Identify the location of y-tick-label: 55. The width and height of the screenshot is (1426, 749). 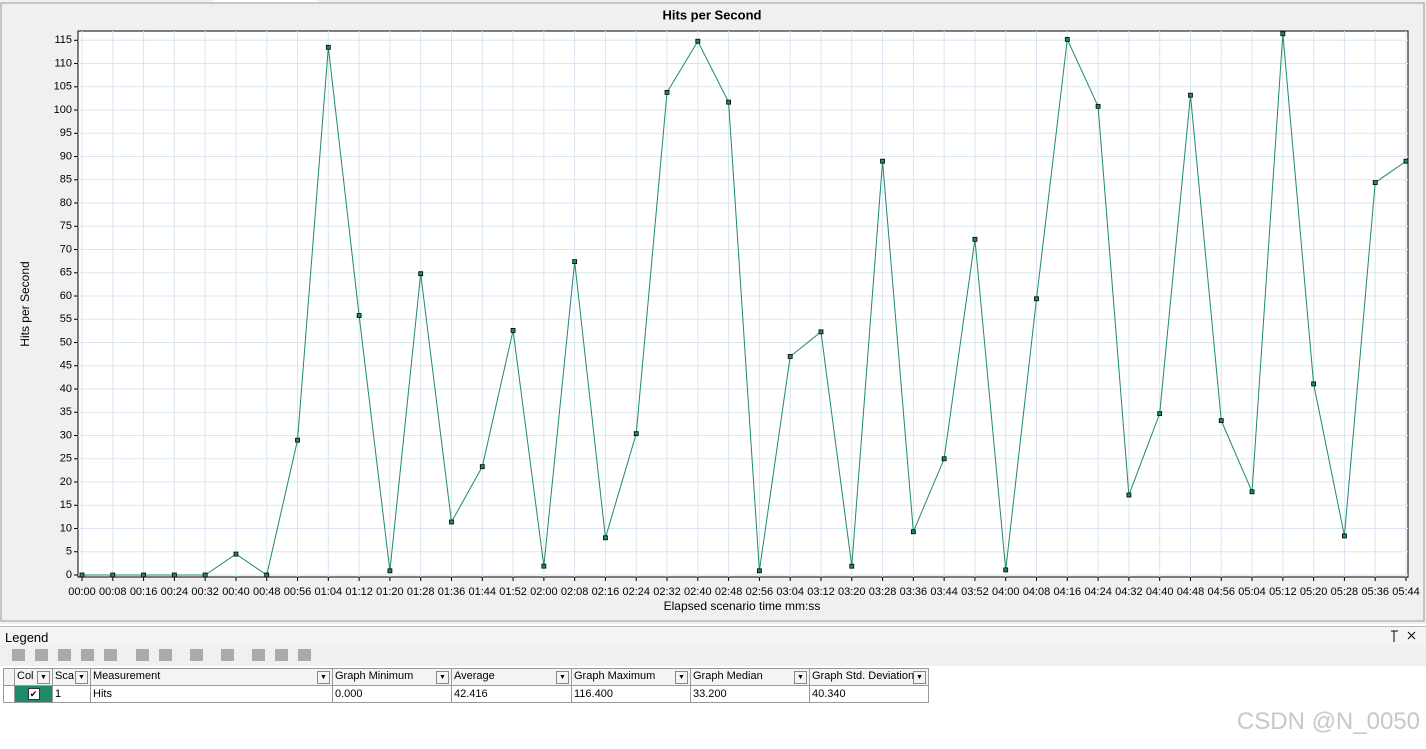
(66, 319).